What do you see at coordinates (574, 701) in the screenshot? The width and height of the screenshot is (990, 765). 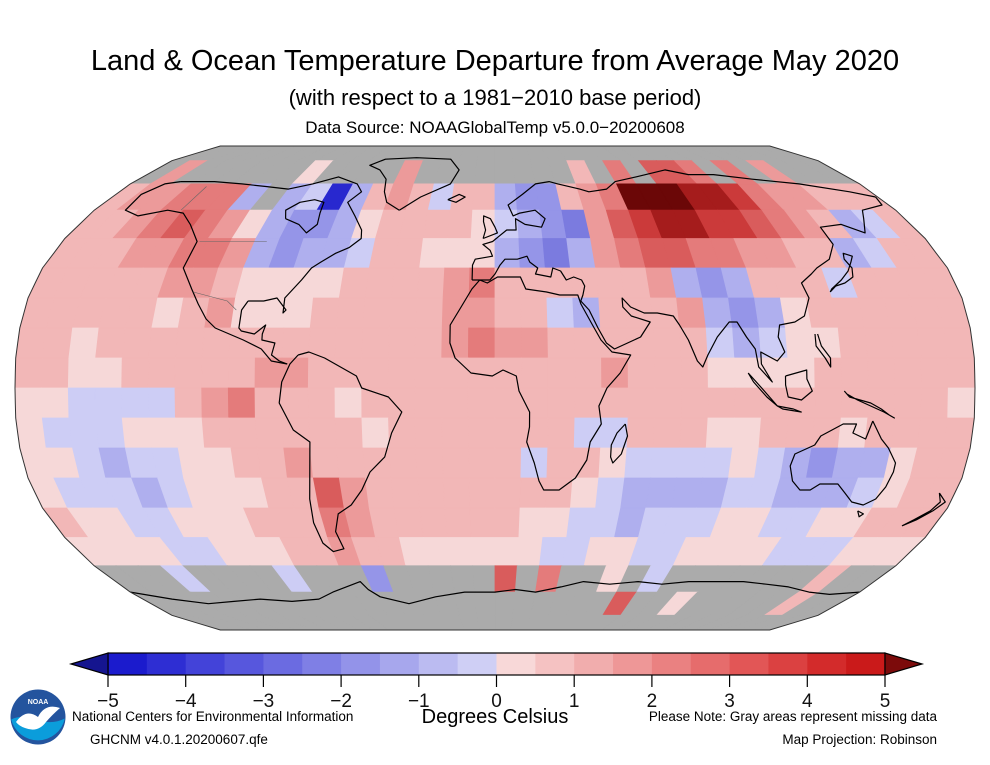 I see `colorbar-tick-label: 1` at bounding box center [574, 701].